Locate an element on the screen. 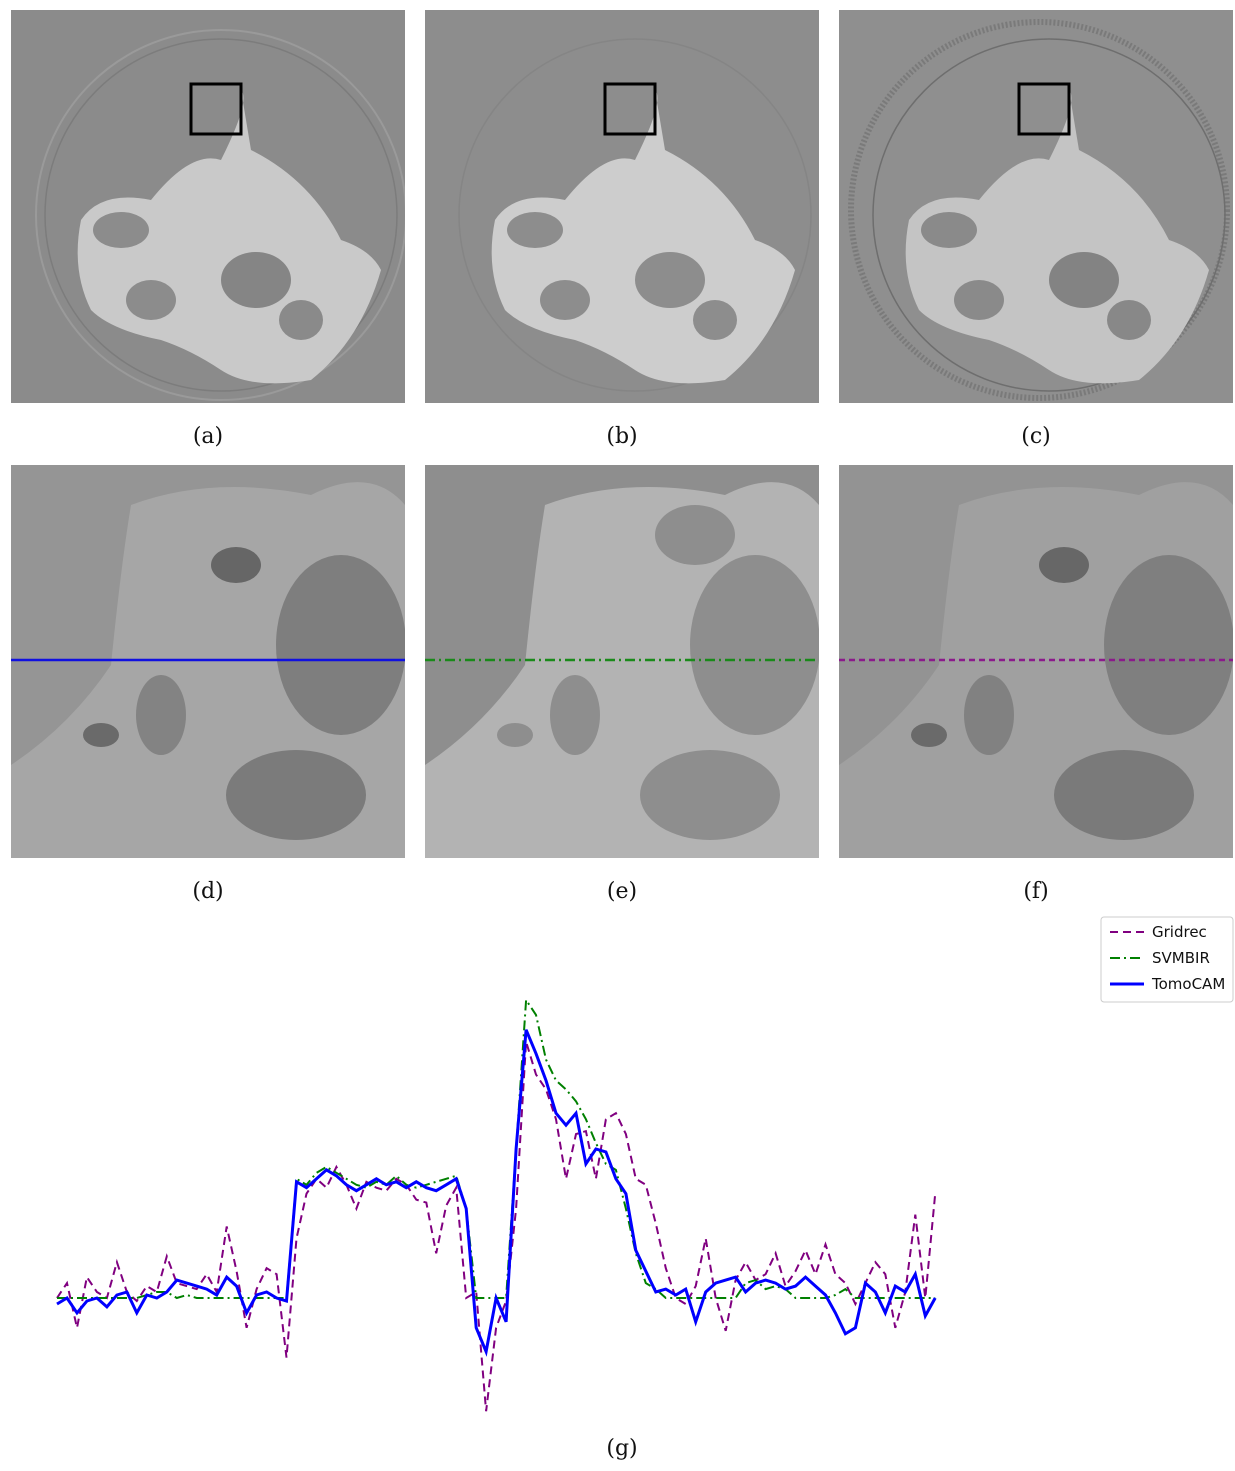 The width and height of the screenshot is (1235, 1471). legend-label-gridrec: Gridrec is located at coordinates (1179, 932).